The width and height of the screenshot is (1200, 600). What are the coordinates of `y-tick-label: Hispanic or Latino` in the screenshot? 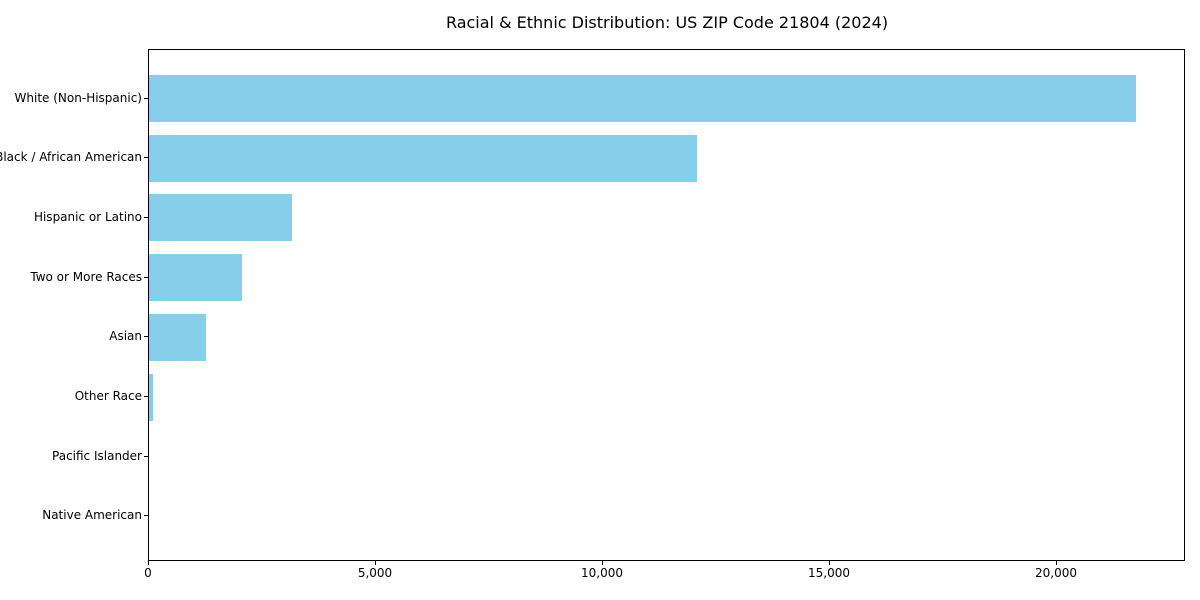 It's located at (87, 217).